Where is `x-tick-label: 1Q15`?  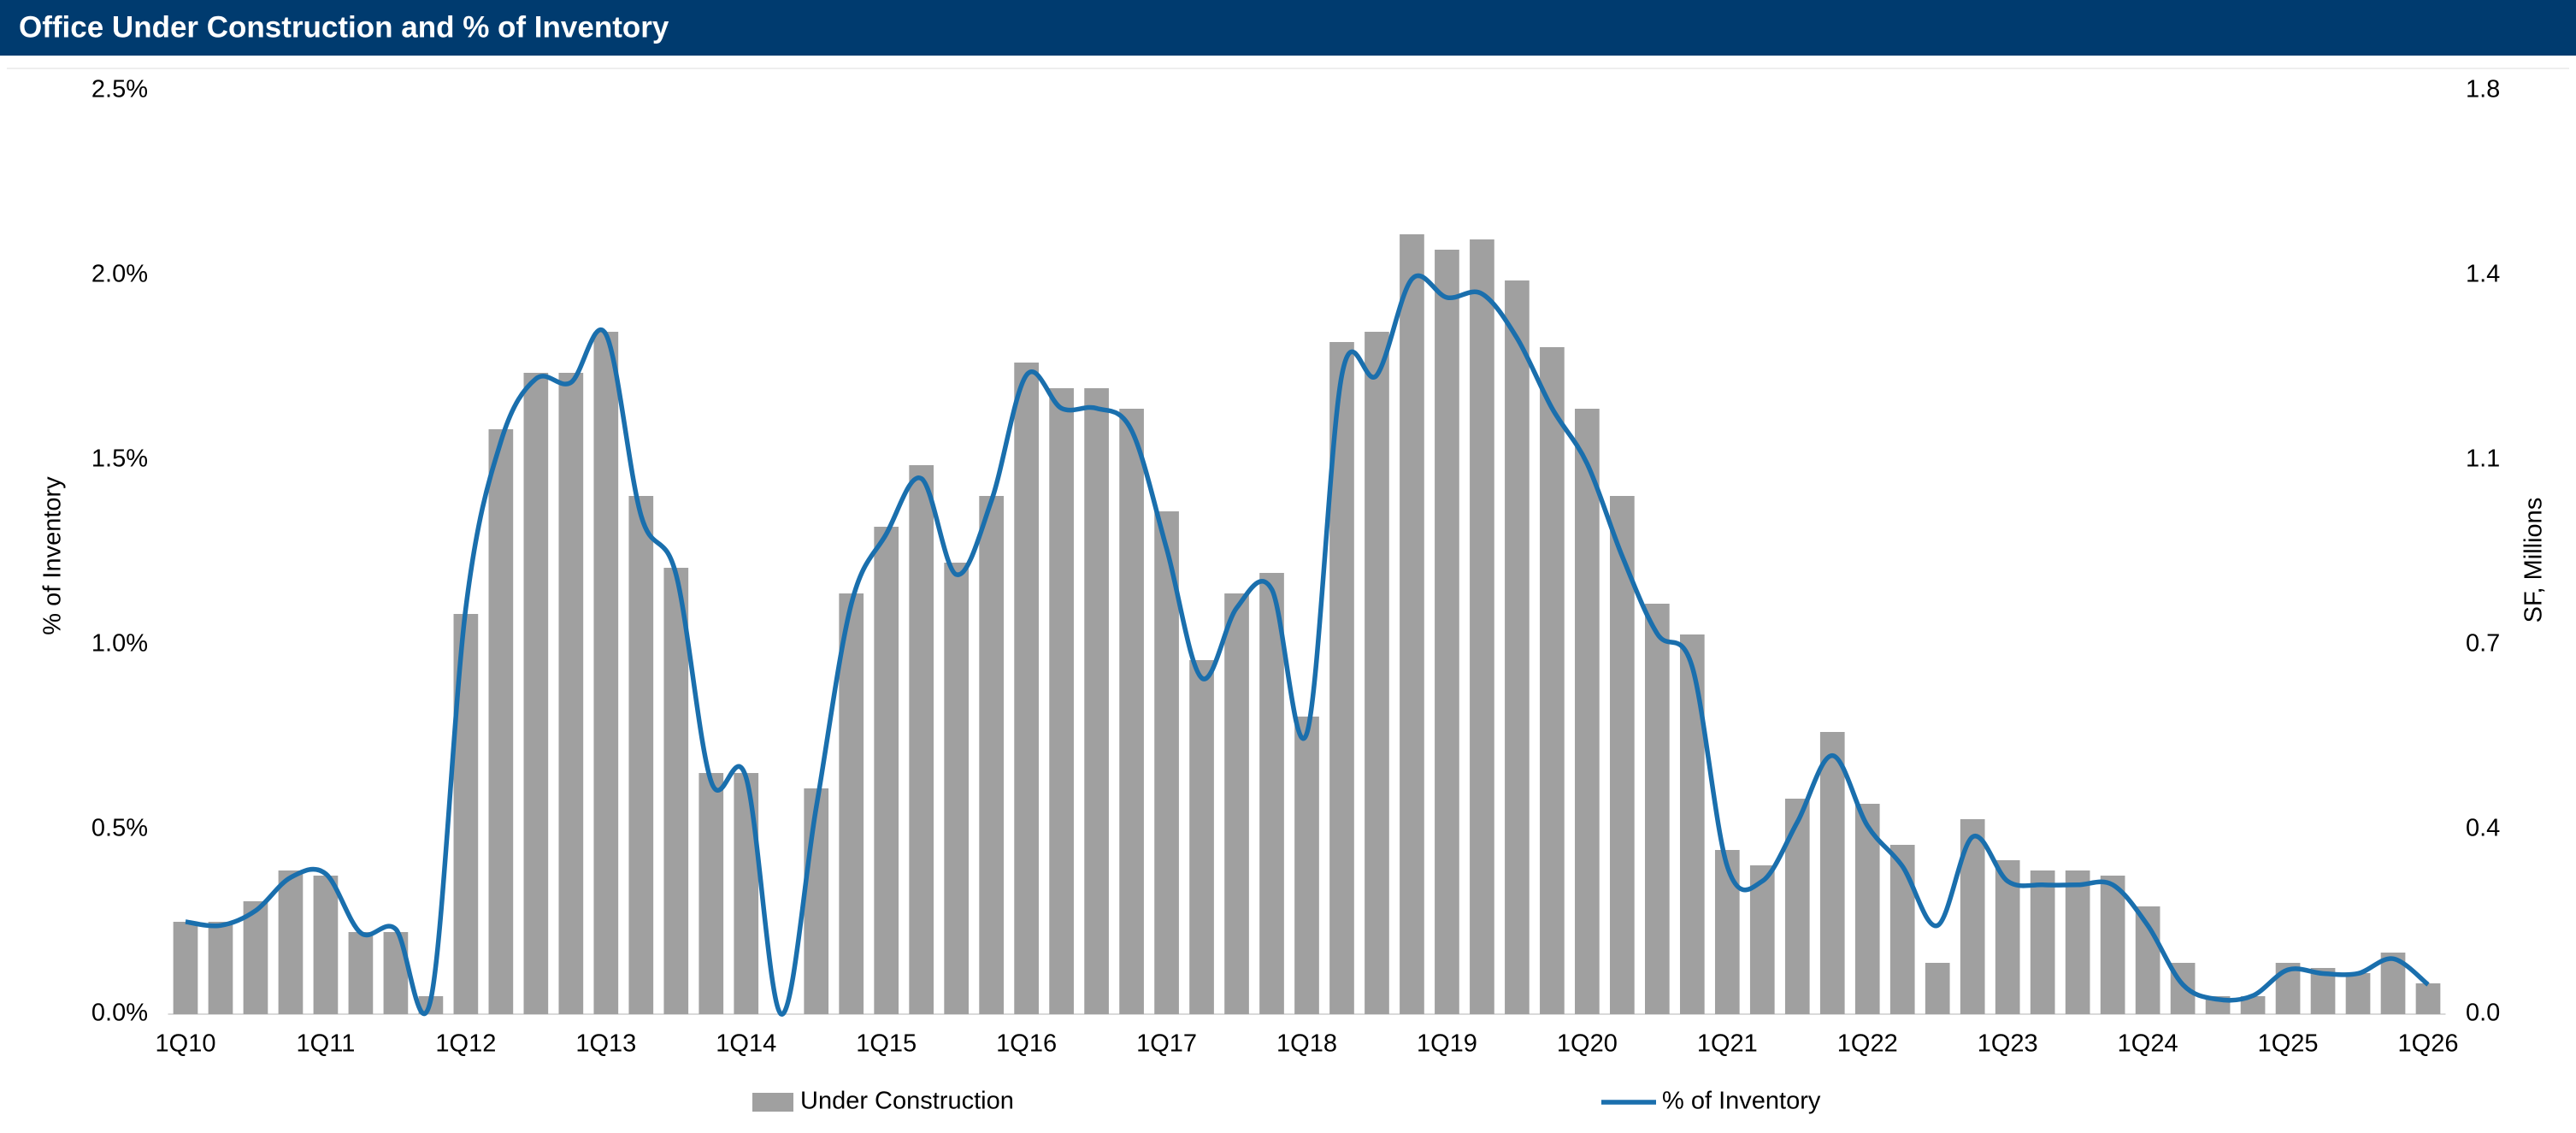 x-tick-label: 1Q15 is located at coordinates (886, 1044).